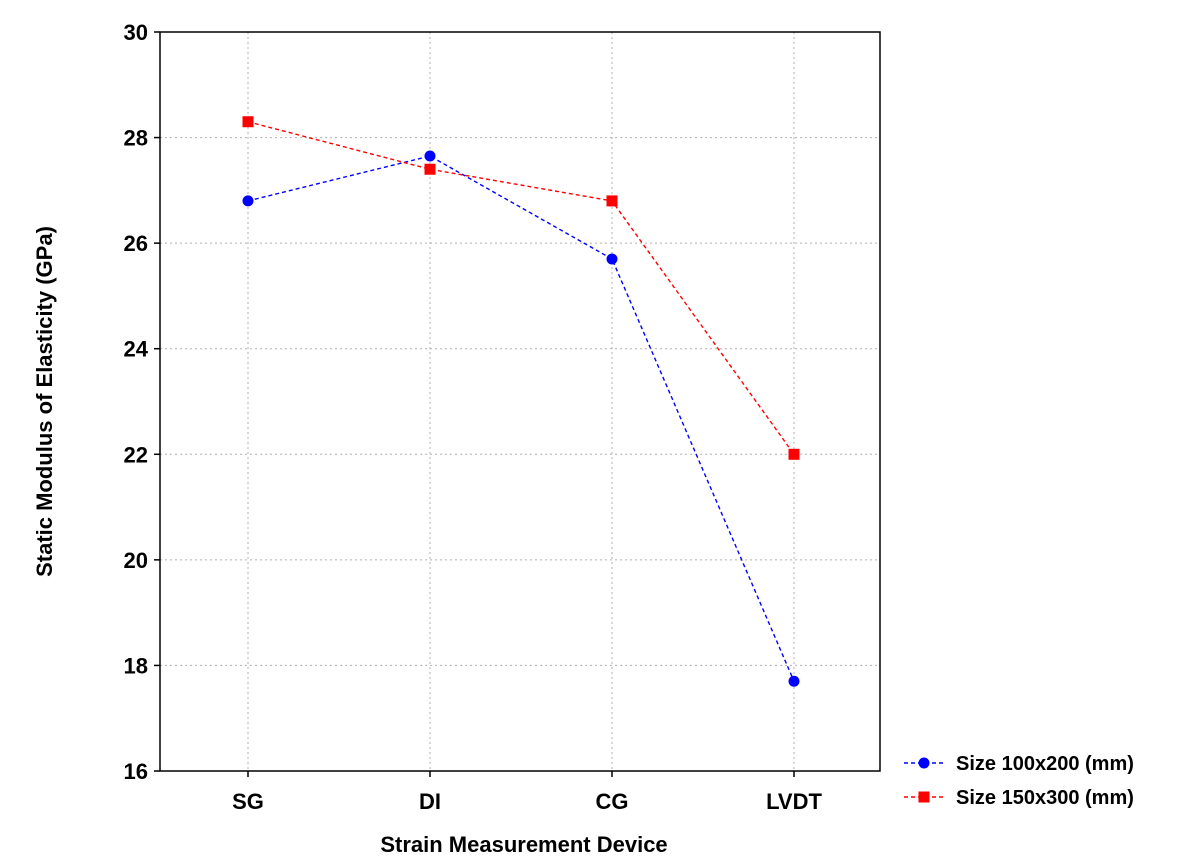  Describe the element at coordinates (136, 243) in the screenshot. I see `y-tick-label: 26` at that location.